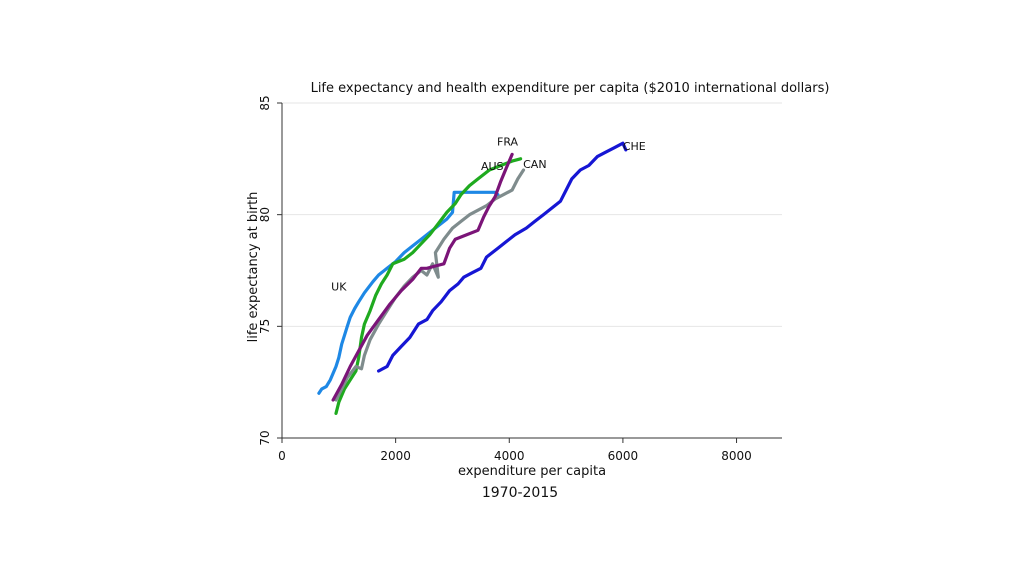 Image resolution: width=1024 pixels, height=576 pixels. What do you see at coordinates (253, 267) in the screenshot?
I see `y-axis-label: life expectancy at birth` at bounding box center [253, 267].